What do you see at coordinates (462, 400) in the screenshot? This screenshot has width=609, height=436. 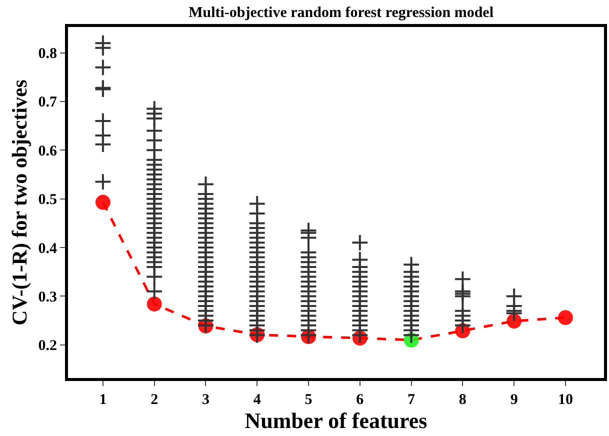 I see `x-tick-label: 8` at bounding box center [462, 400].